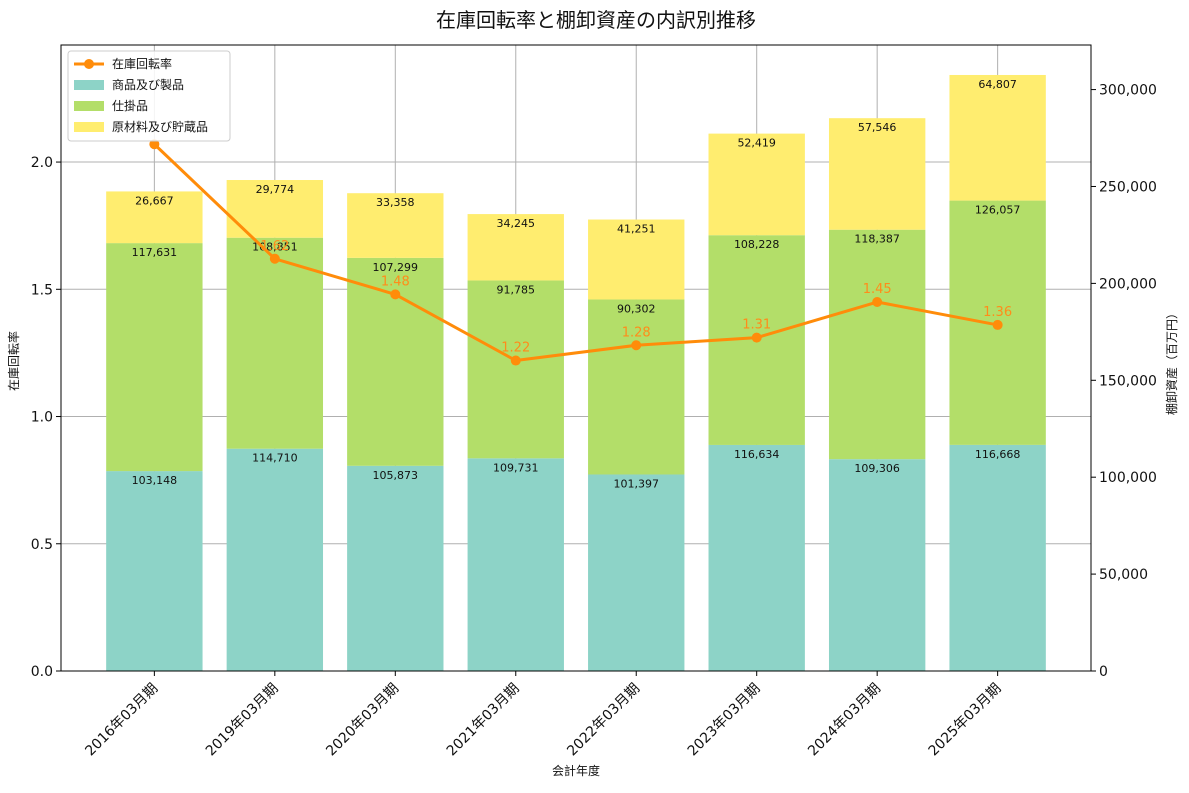 The width and height of the screenshot is (1189, 793). Describe the element at coordinates (1128, 478) in the screenshot. I see `y-right-tick-label: 100,000` at that location.